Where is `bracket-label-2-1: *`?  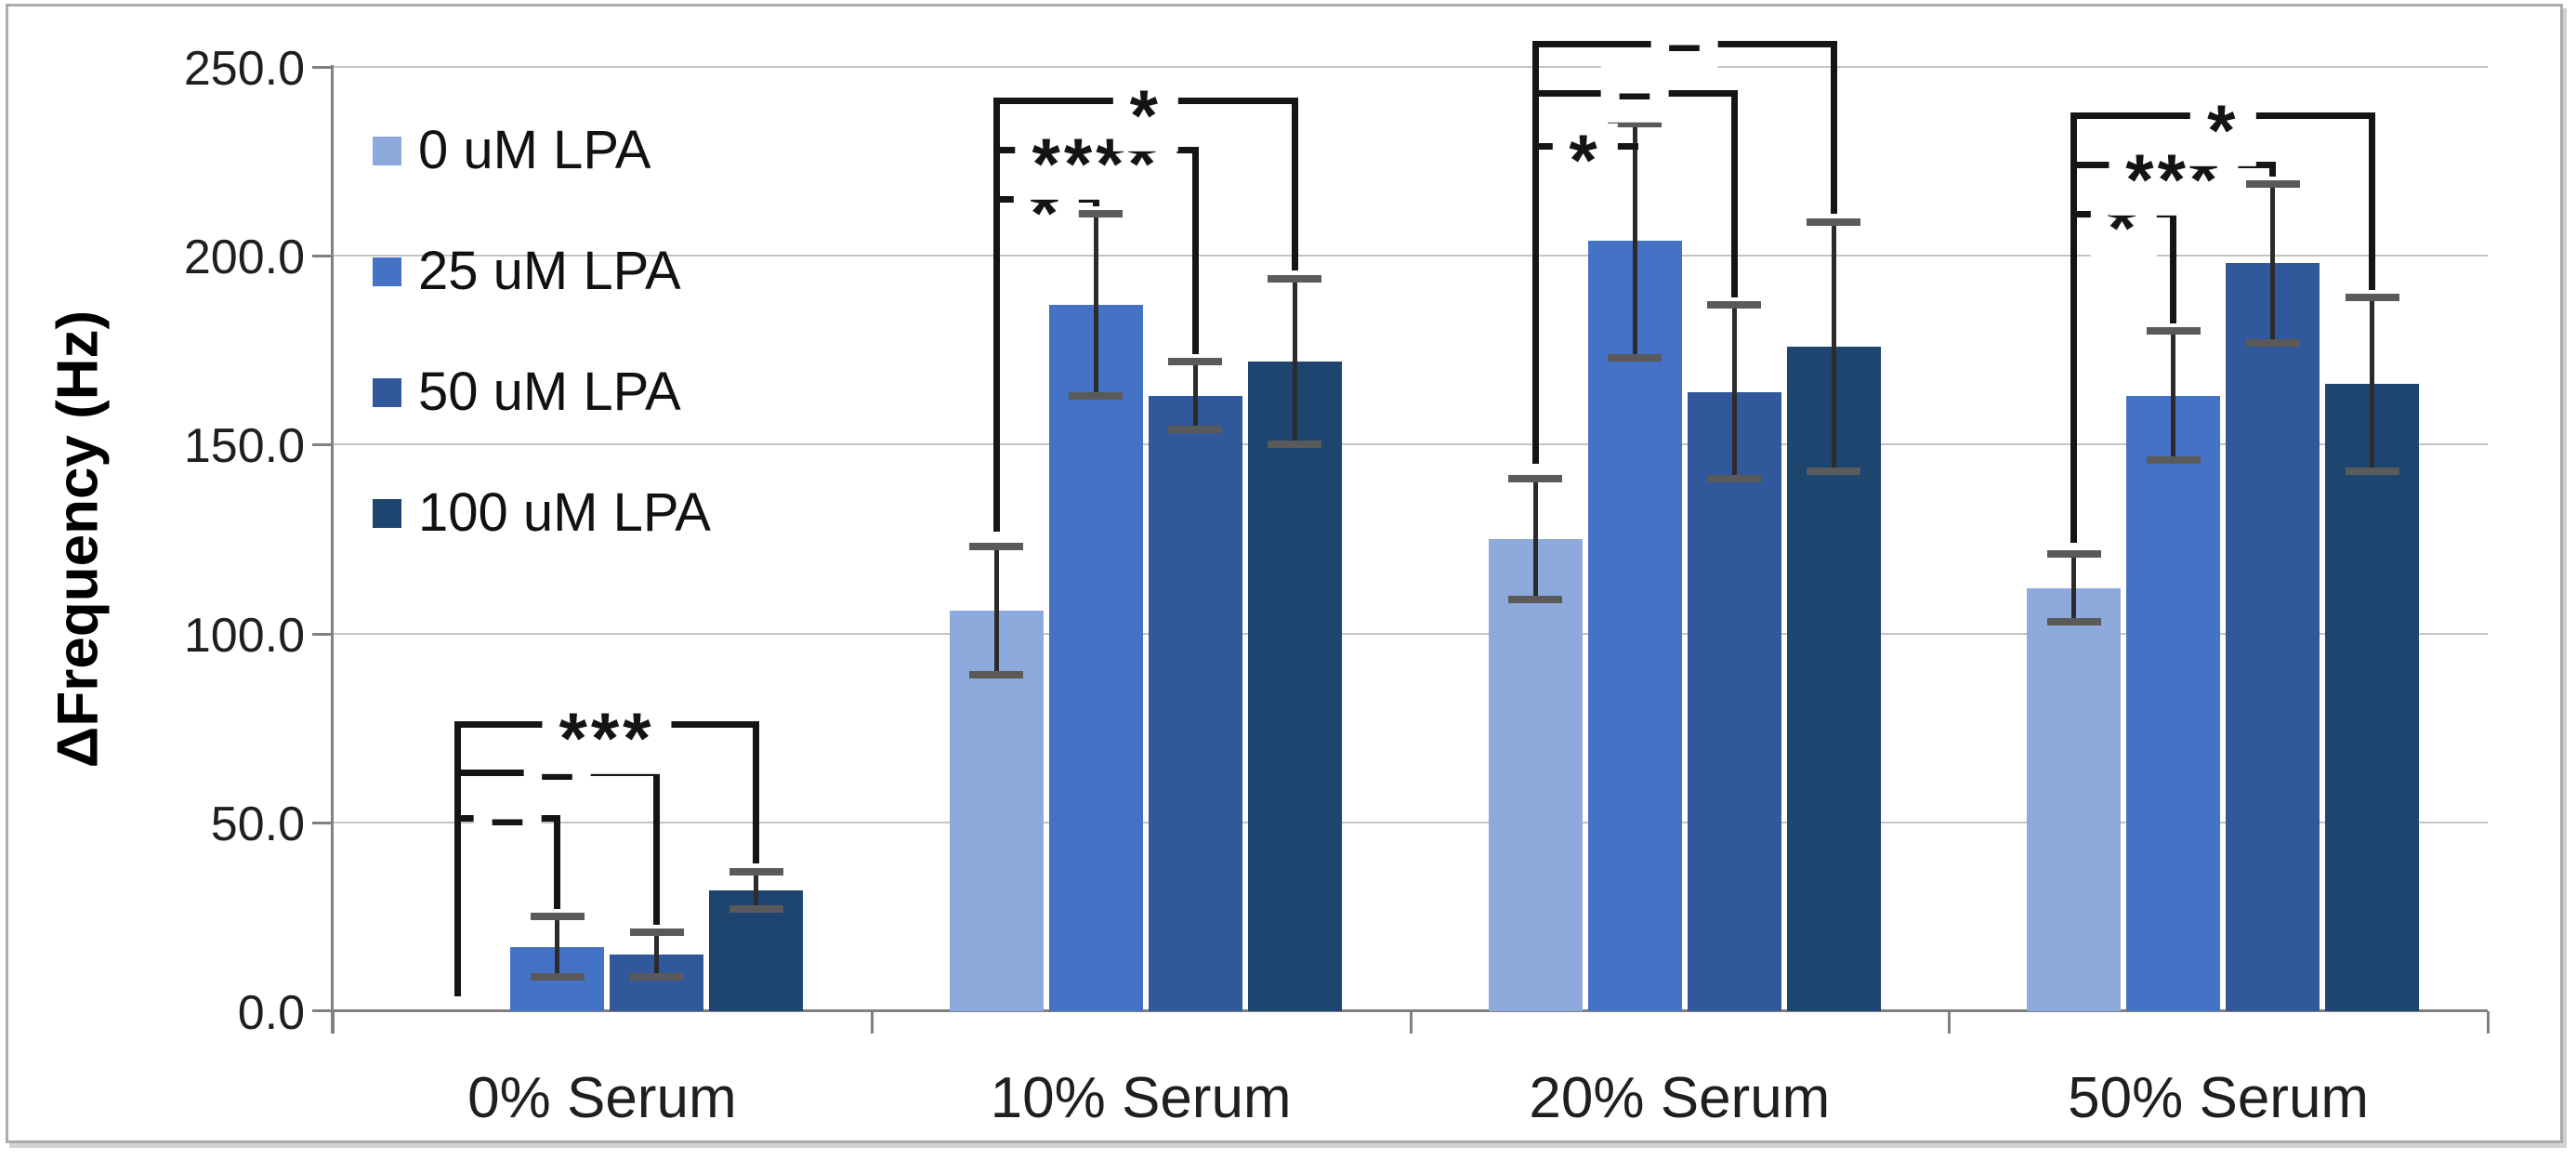 bracket-label-2-1: * is located at coordinates (1585, 160).